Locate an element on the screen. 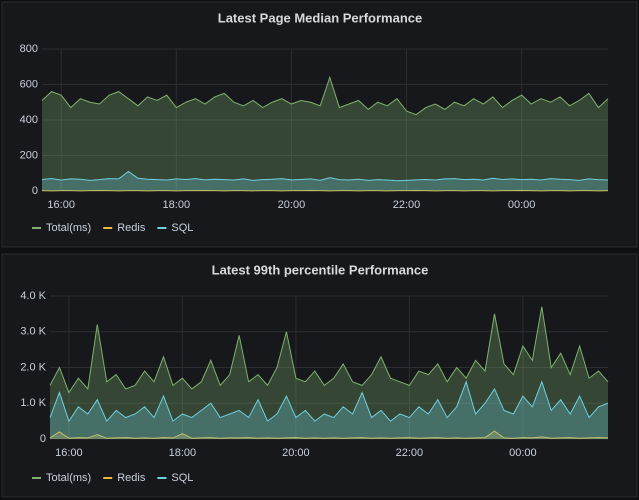 Image resolution: width=639 pixels, height=500 pixels. y-tick-label: 400 is located at coordinates (29, 120).